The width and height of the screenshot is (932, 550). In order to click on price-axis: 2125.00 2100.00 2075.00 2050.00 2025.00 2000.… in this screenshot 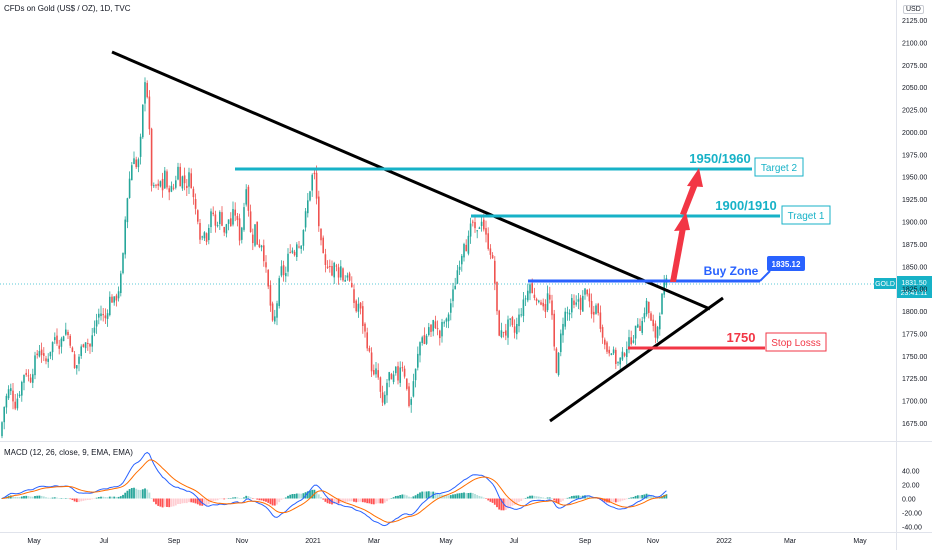, I will do `click(914, 223)`.